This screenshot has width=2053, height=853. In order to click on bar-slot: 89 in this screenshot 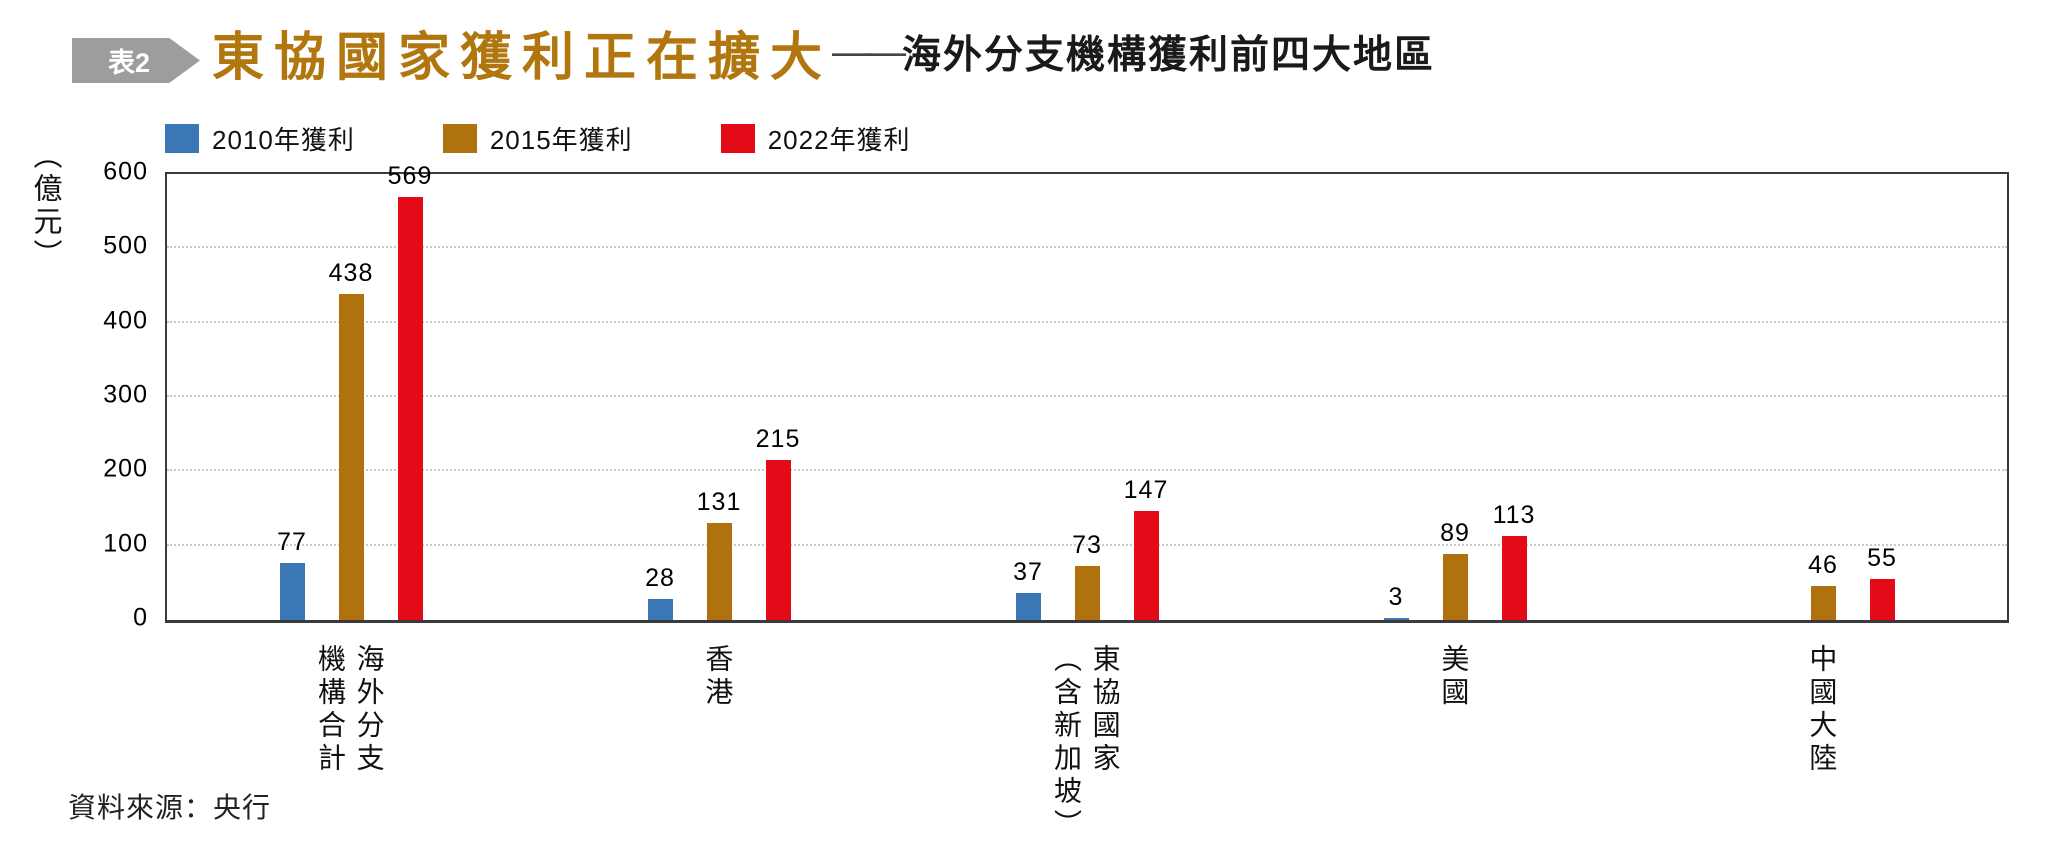, I will do `click(1455, 397)`.